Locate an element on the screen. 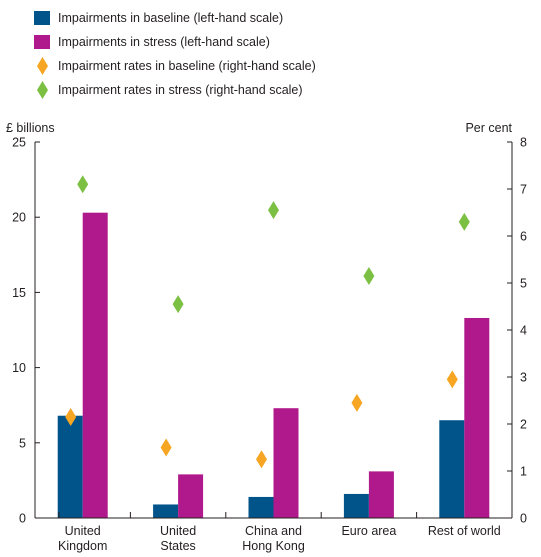 The image size is (541, 557). category-label: Rest of world is located at coordinates (464, 531).